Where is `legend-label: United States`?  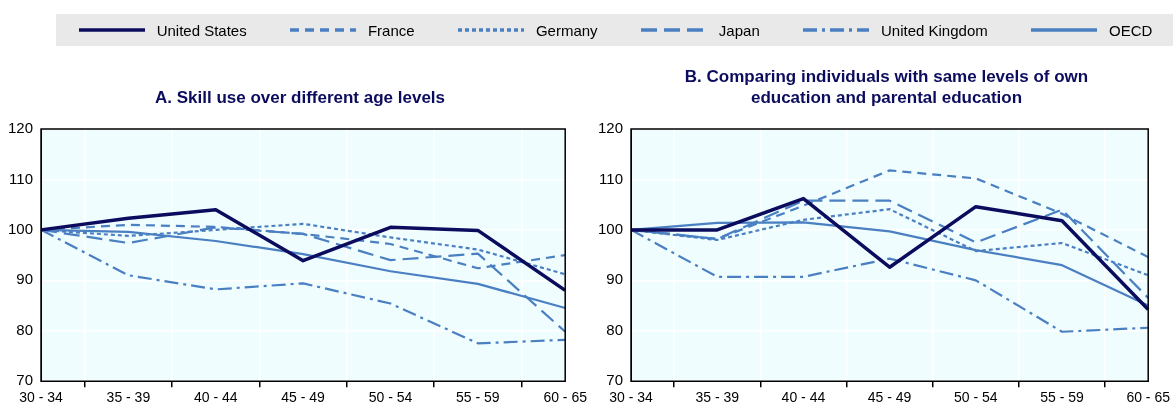 legend-label: United States is located at coordinates (201, 30).